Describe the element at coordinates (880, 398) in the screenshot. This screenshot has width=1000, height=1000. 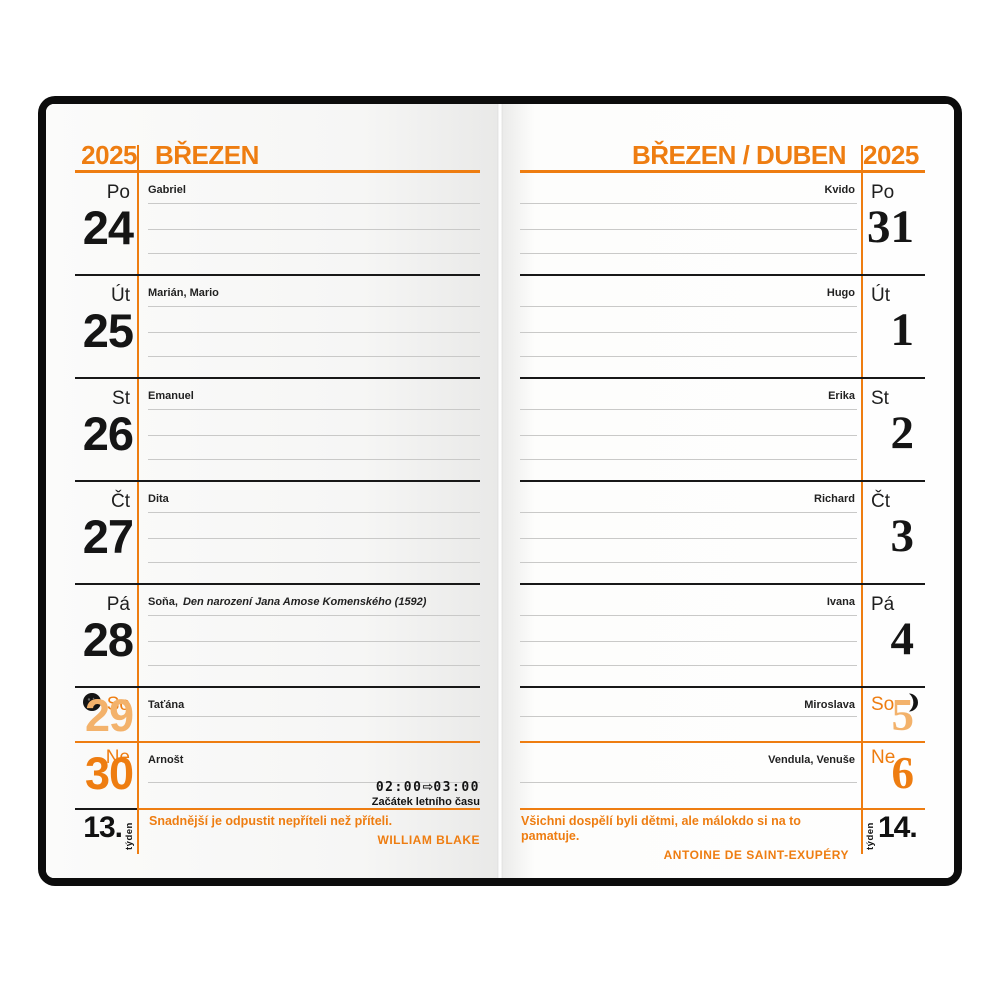
I see `day-abbr: St` at that location.